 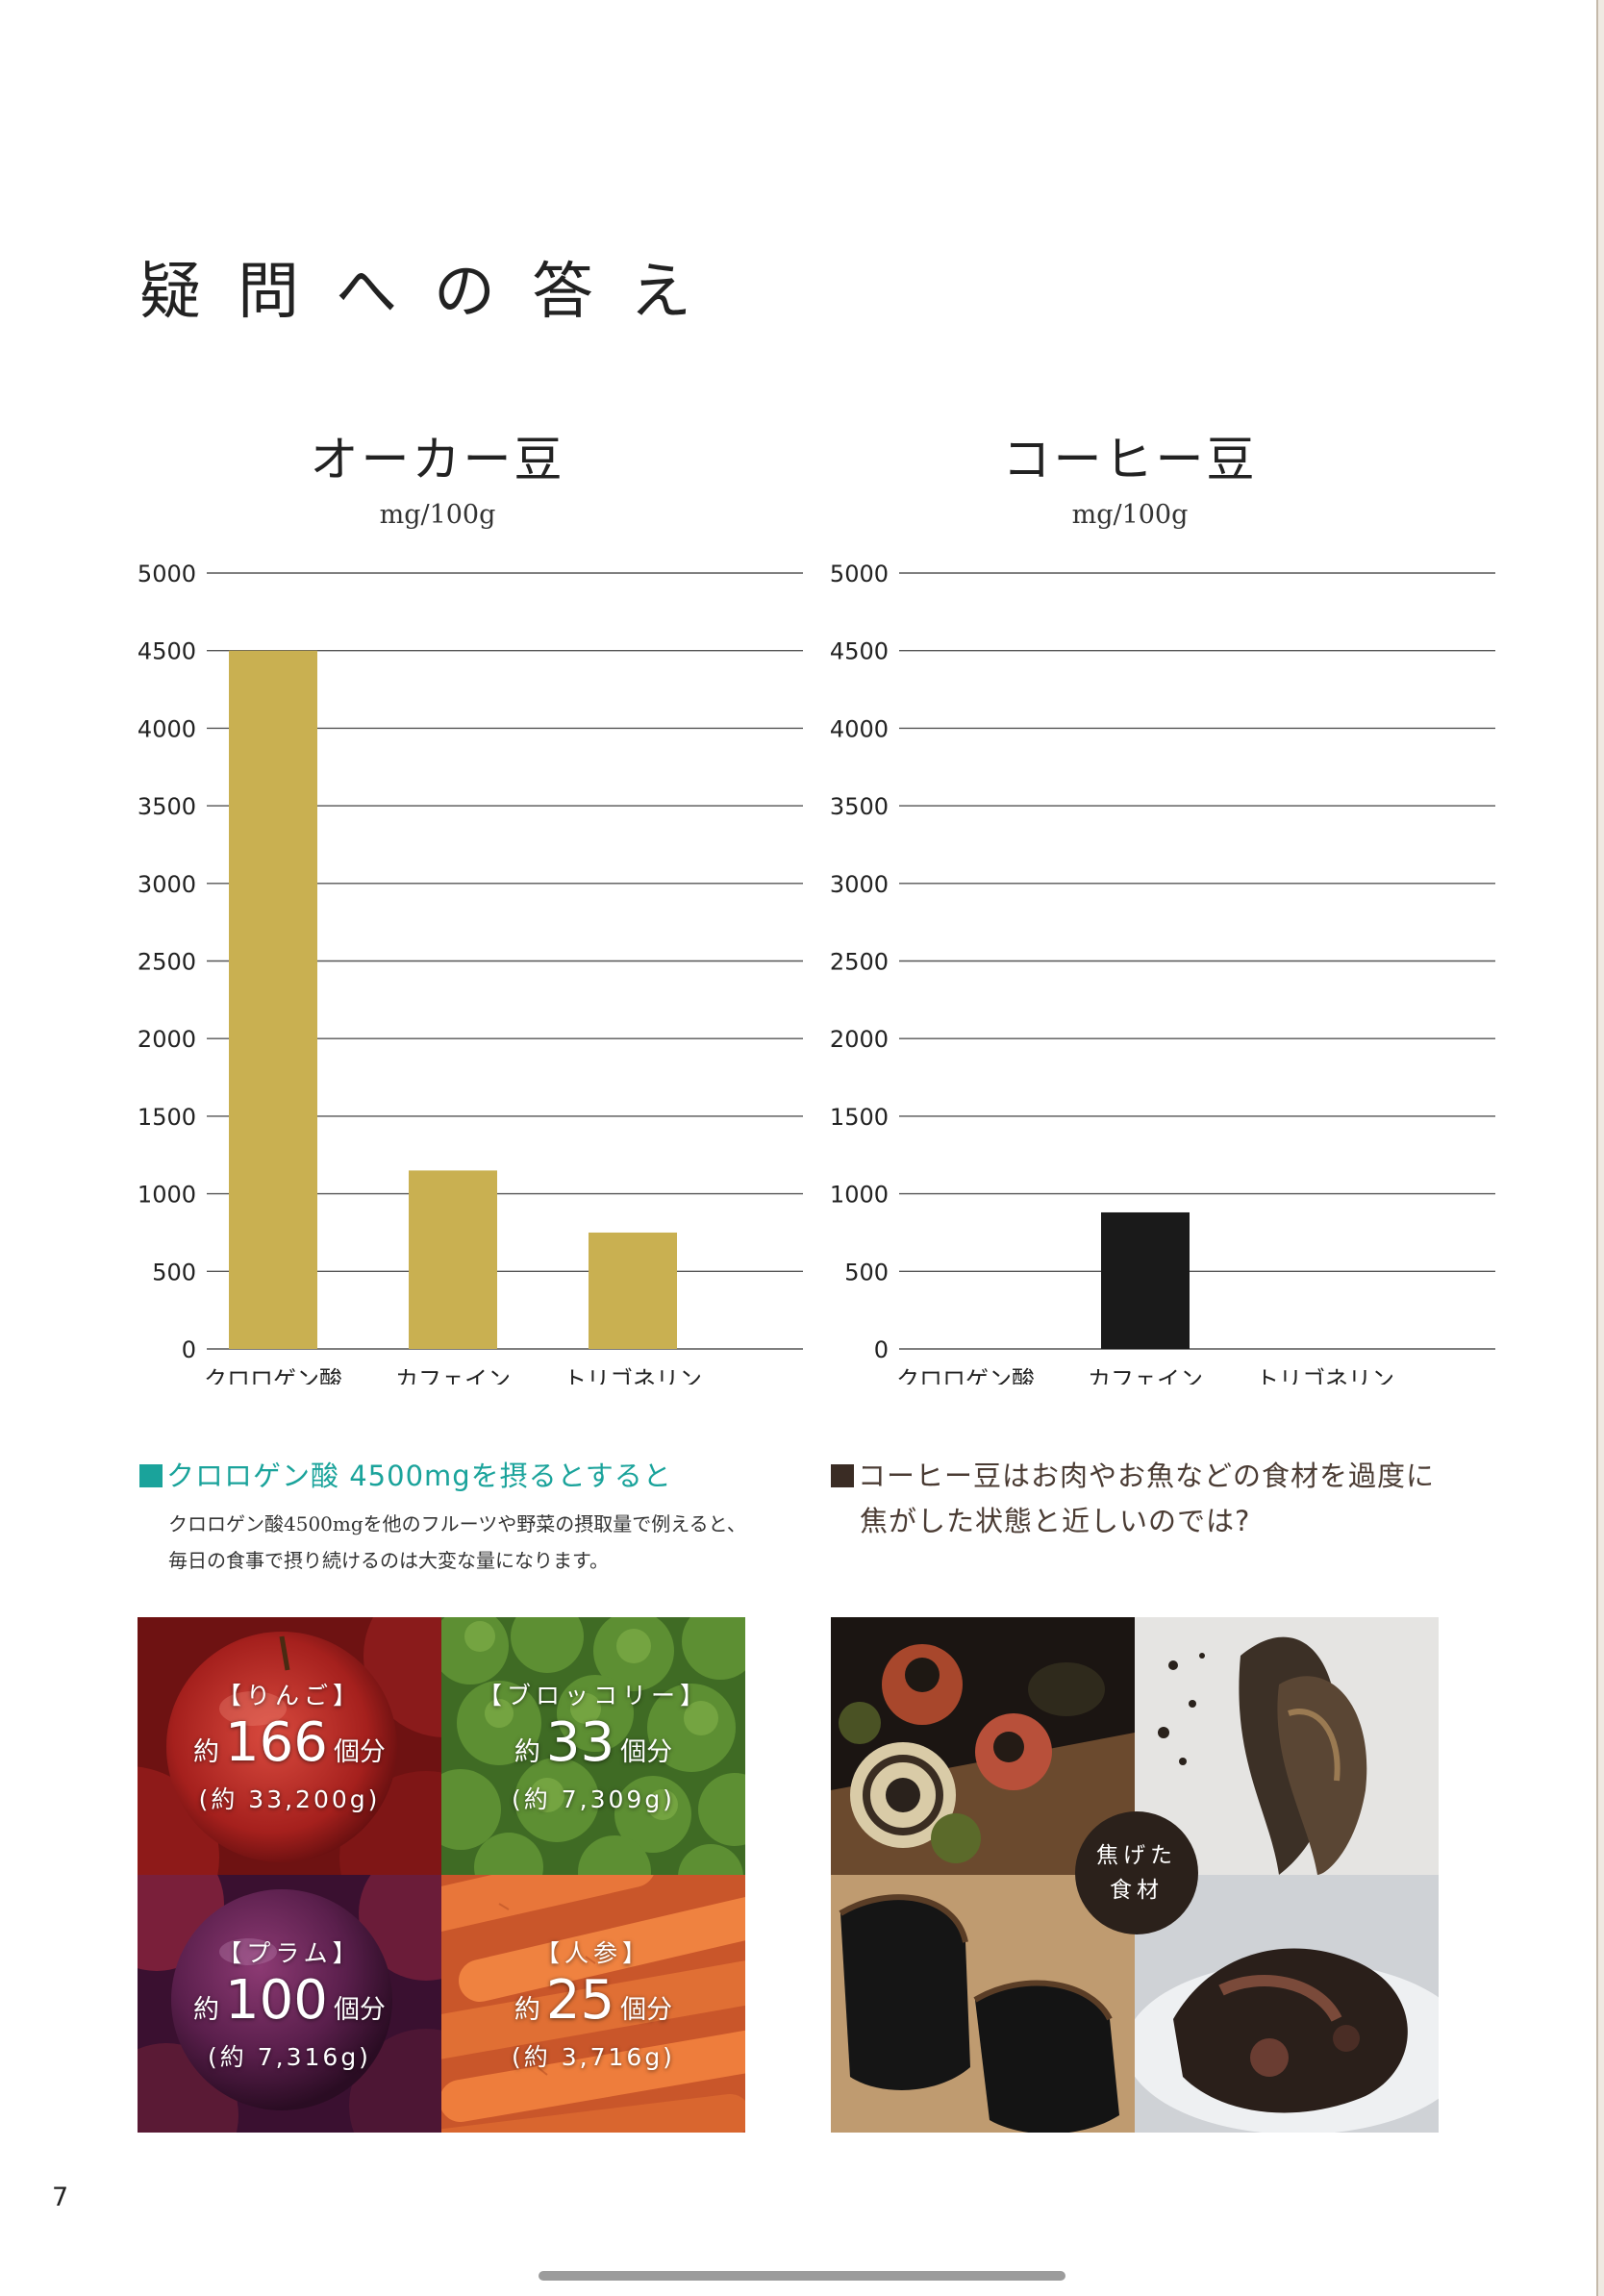 What do you see at coordinates (419, 1476) in the screenshot?
I see `heading-text: クロロゲン酸 4500mgを摂るとすると` at bounding box center [419, 1476].